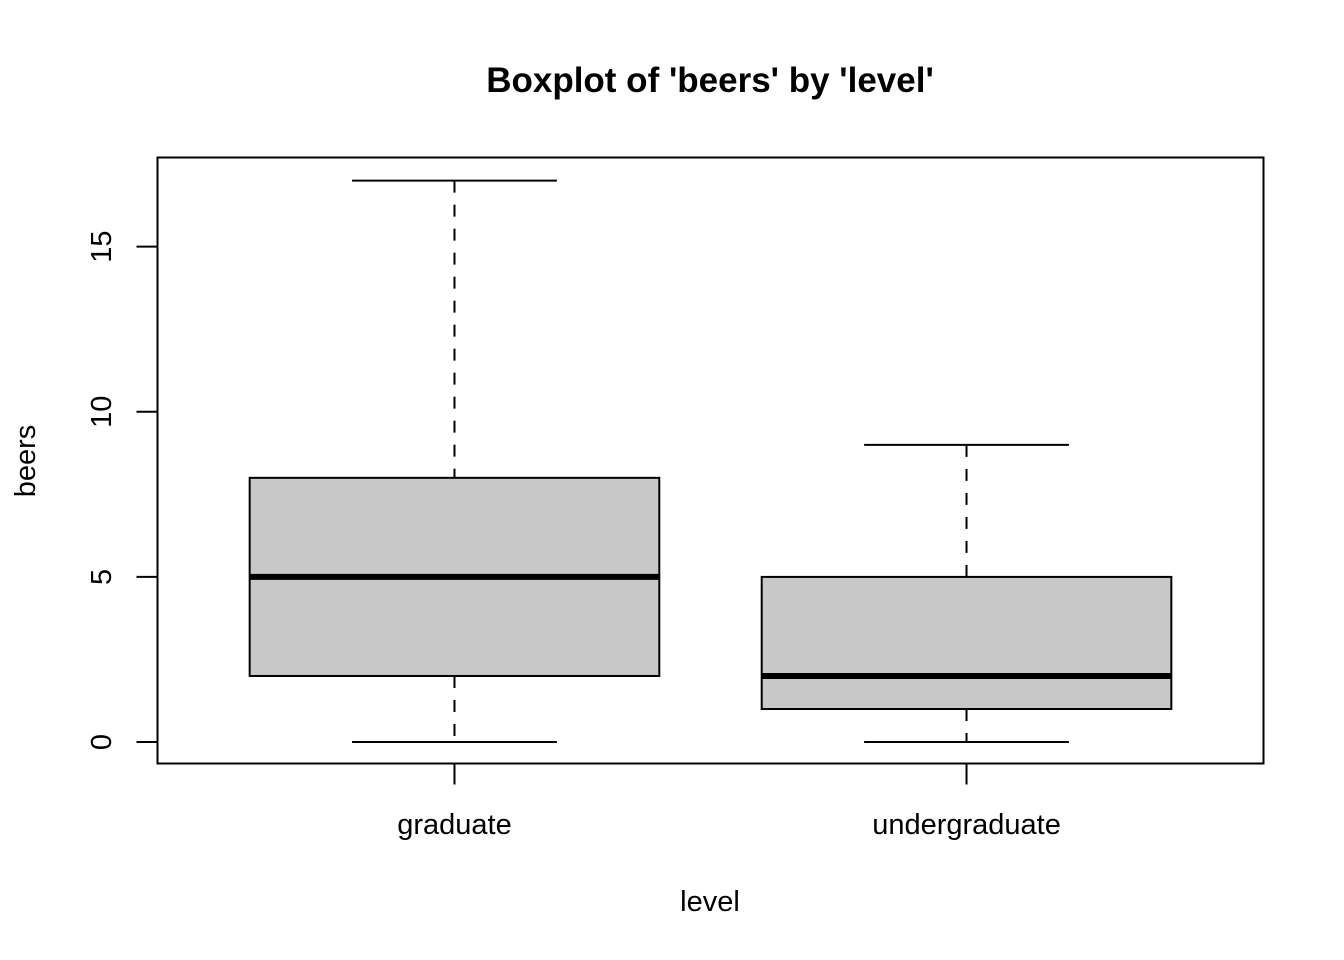 The height and width of the screenshot is (960, 1344). I want to click on x-tick-label-undergraduate: undergraduate, so click(966, 825).